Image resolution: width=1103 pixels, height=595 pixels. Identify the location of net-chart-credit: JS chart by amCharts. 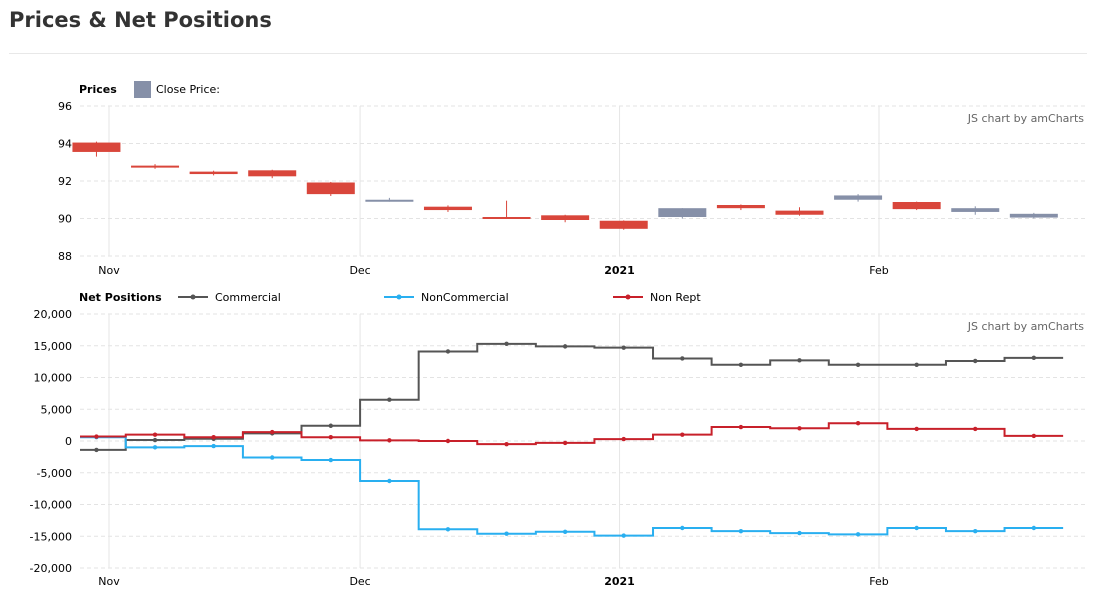
(1025, 326).